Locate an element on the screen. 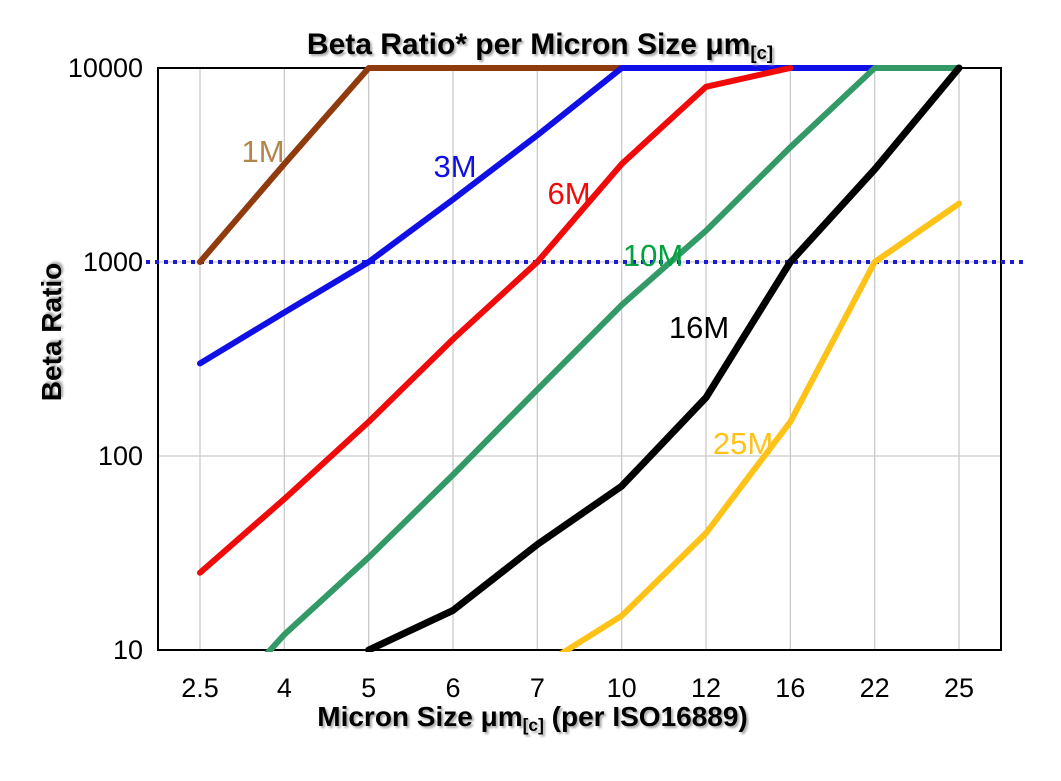 The height and width of the screenshot is (781, 1061). series-line-1M is located at coordinates (411, 165).